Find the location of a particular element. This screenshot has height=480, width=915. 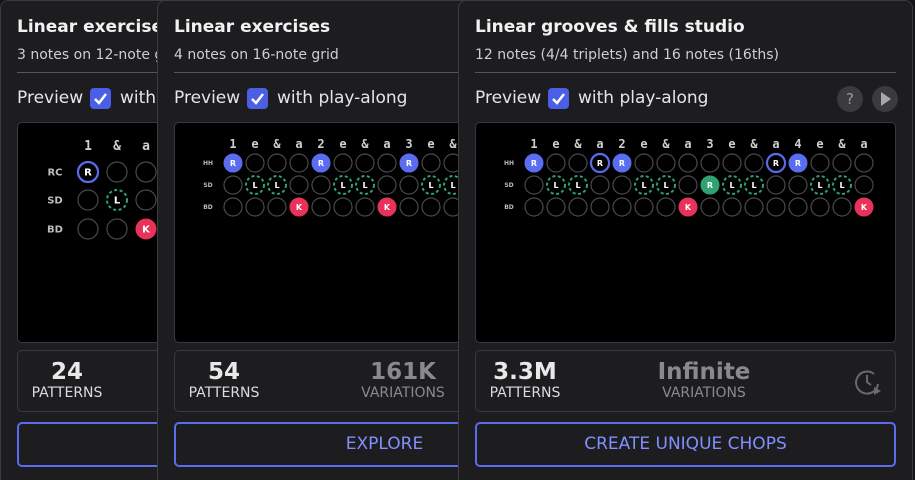

stat-value: Infinite is located at coordinates (704, 372).